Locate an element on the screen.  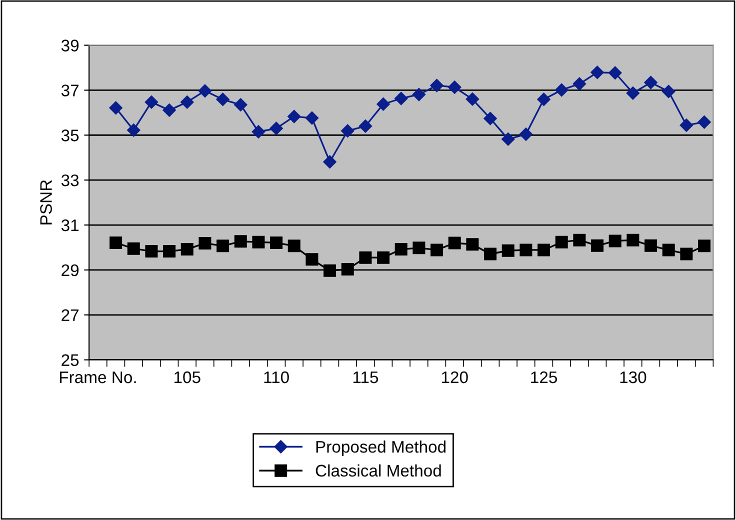
y-tick-label: 37 is located at coordinates (69, 90).